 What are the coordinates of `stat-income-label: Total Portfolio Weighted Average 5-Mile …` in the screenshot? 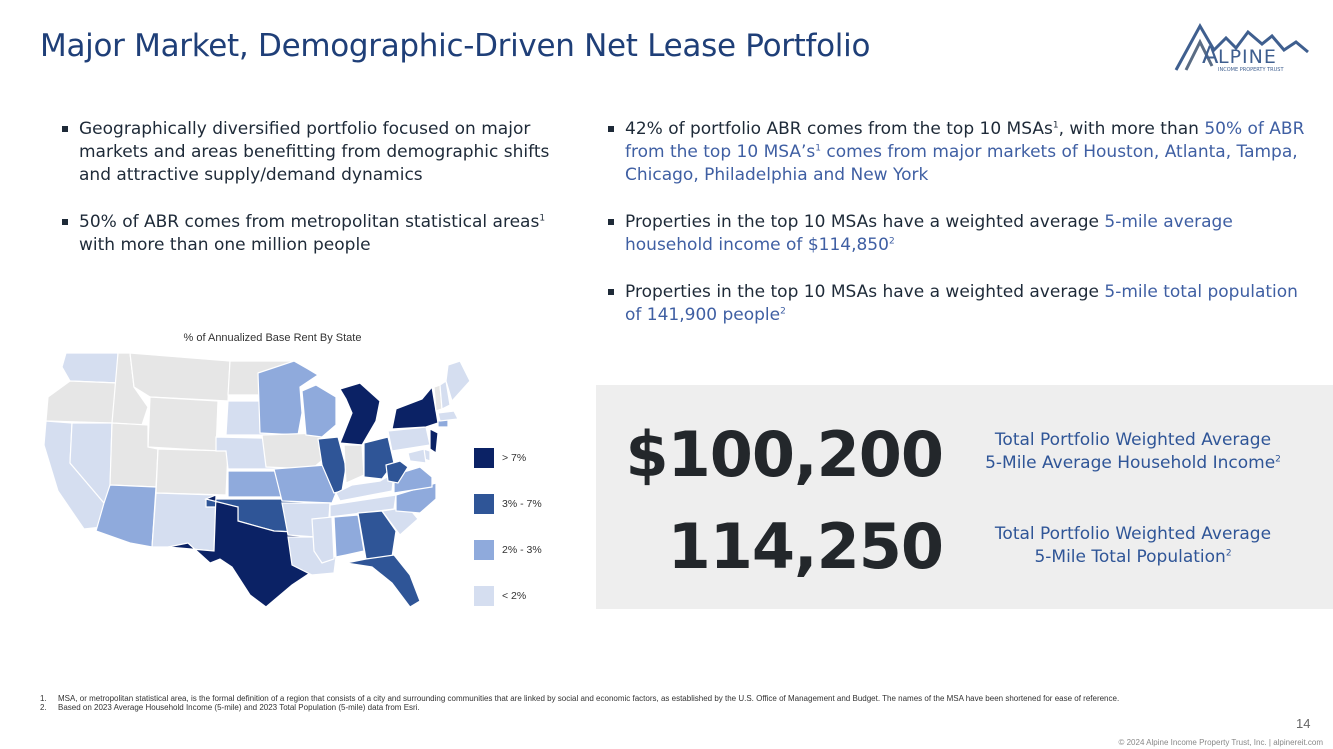 It's located at (1133, 451).